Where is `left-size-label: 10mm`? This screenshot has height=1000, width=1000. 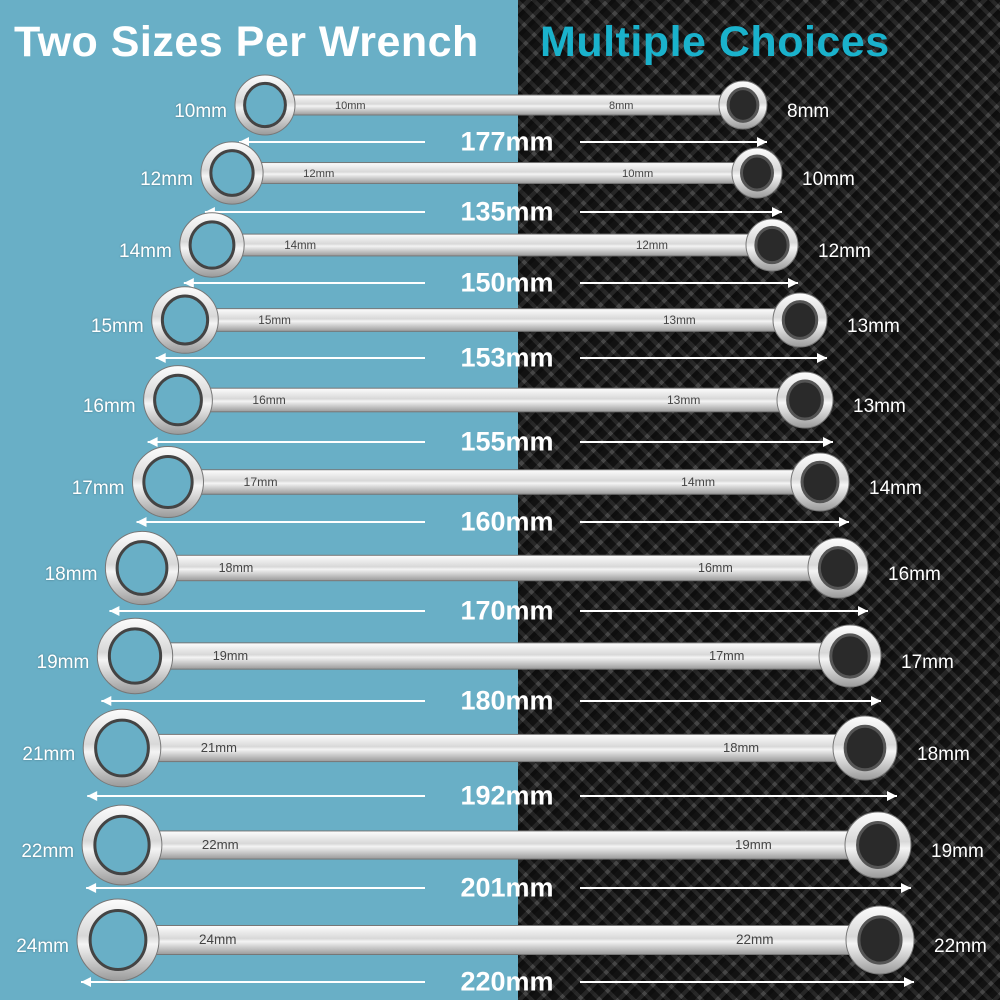 left-size-label: 10mm is located at coordinates (200, 111).